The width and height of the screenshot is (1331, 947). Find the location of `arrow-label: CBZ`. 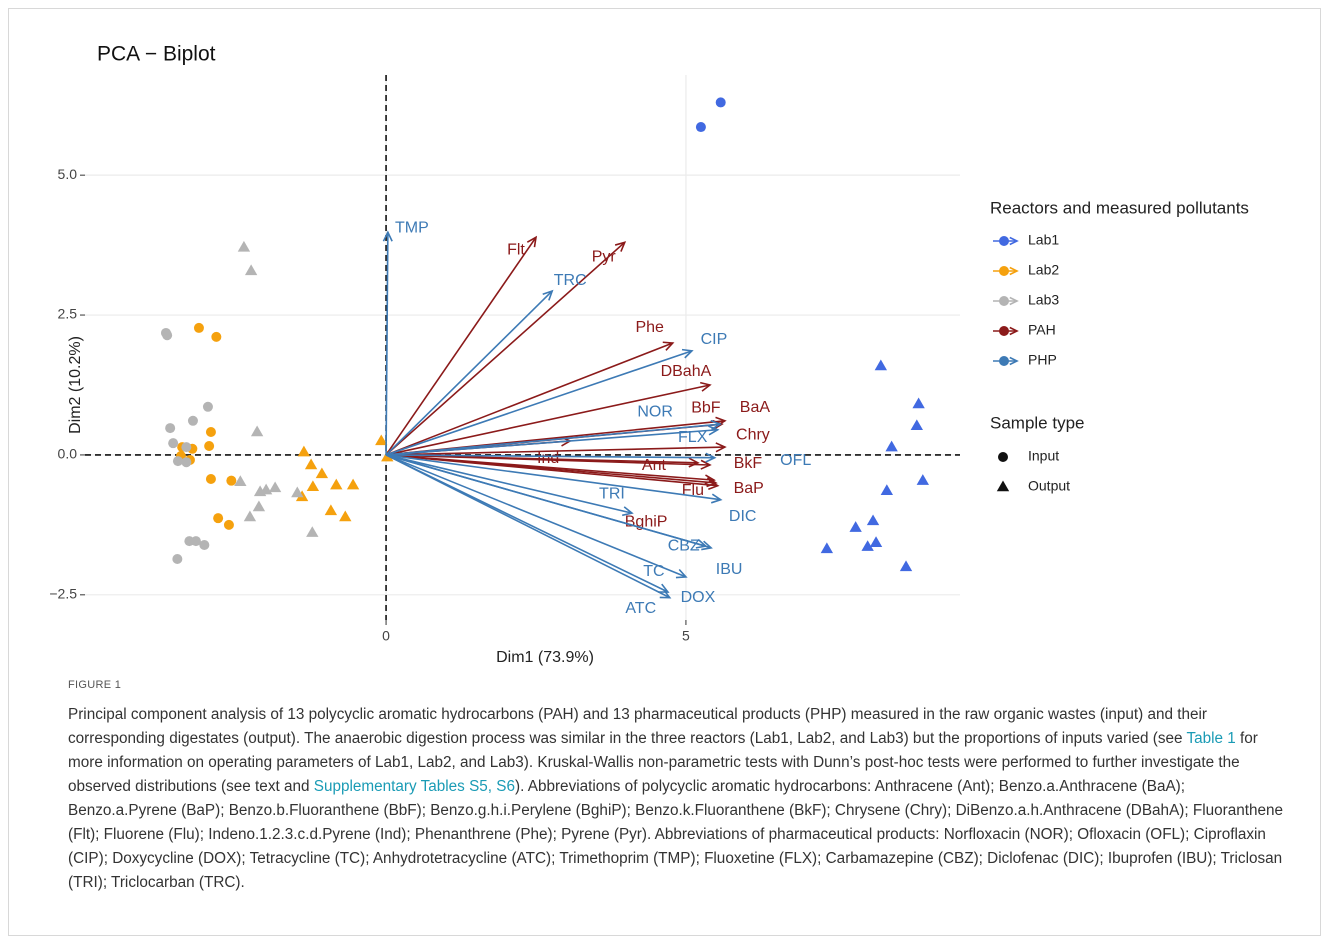

arrow-label: CBZ is located at coordinates (684, 545).